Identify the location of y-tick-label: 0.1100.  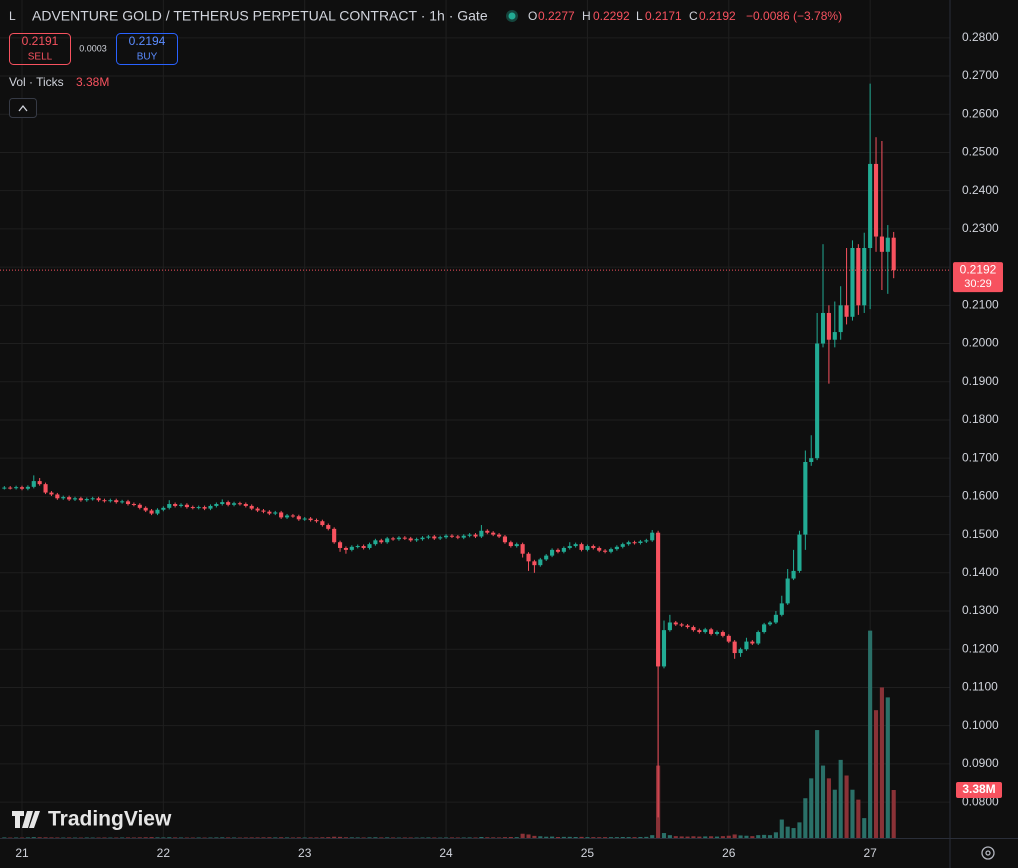
(980, 687).